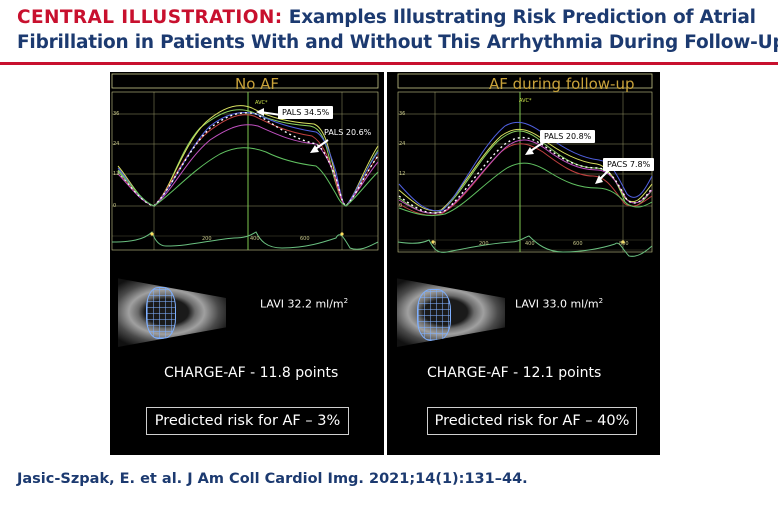 The height and width of the screenshot is (508, 778). Describe the element at coordinates (116, 174) in the screenshot. I see `y-tick-left: 12` at that location.